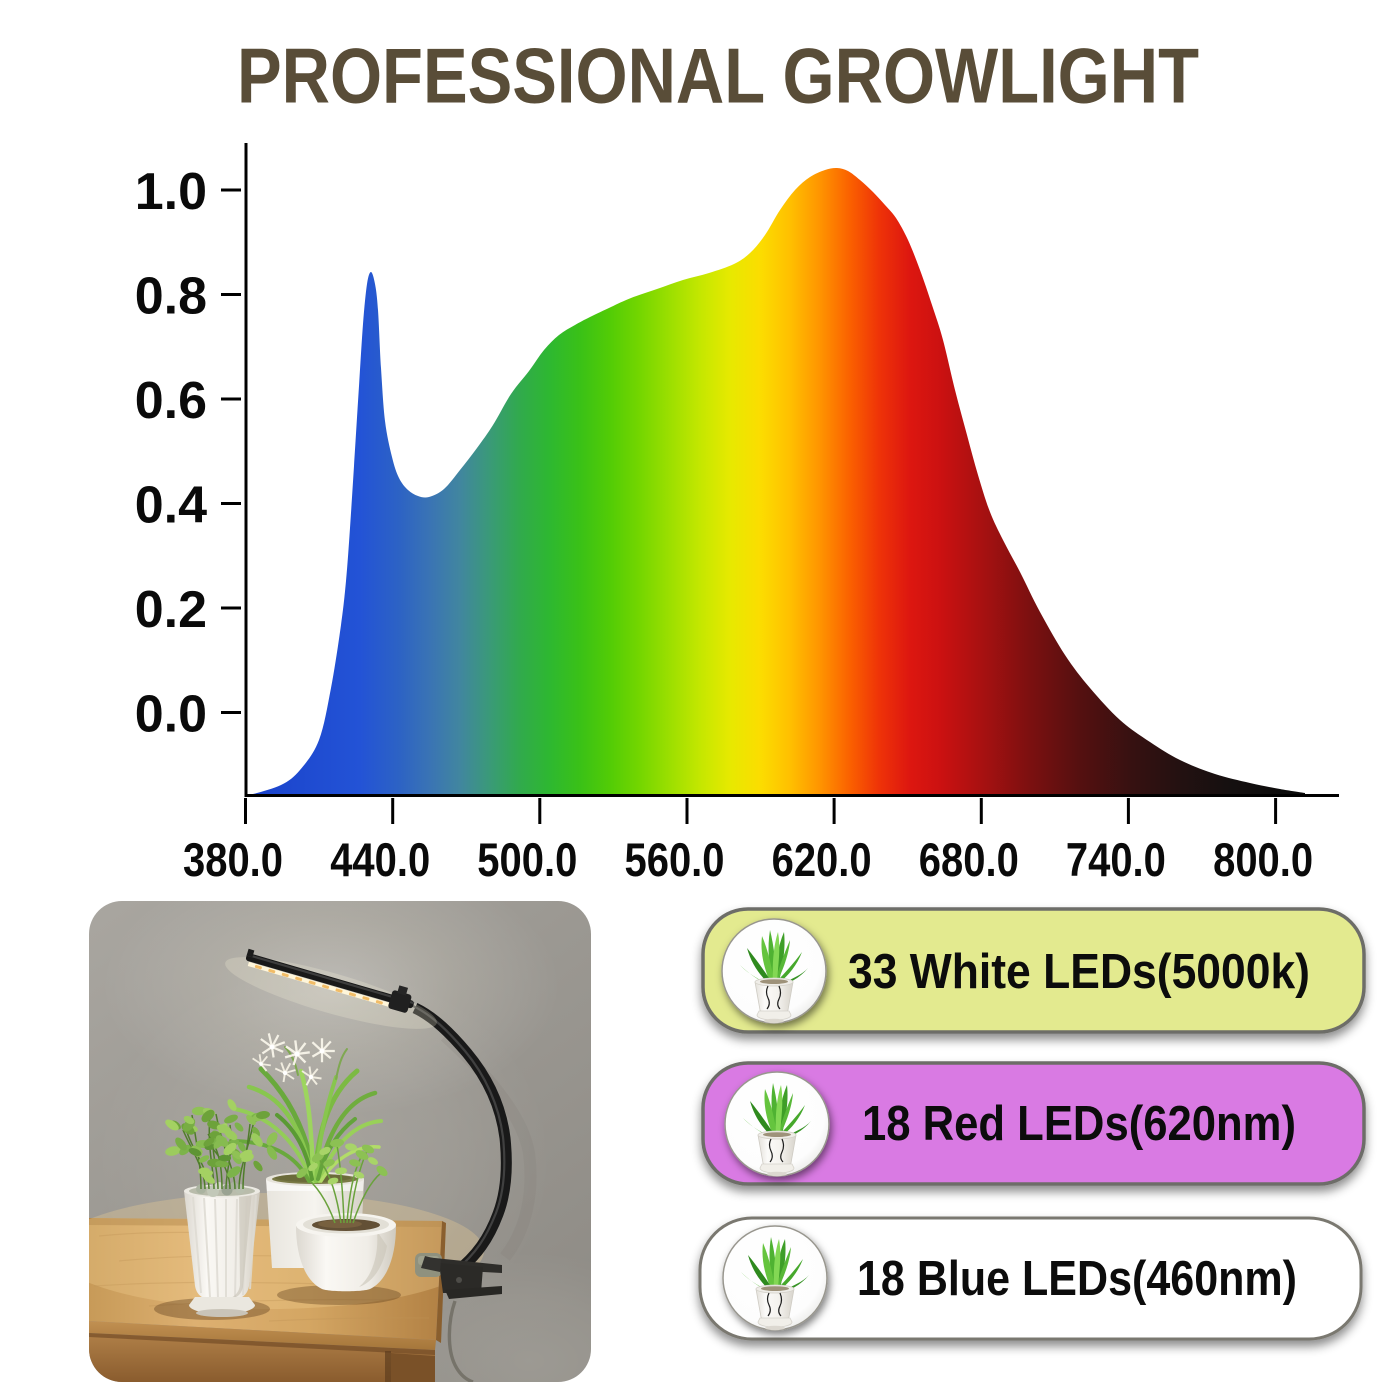 Image resolution: width=1400 pixels, height=1400 pixels. Describe the element at coordinates (1079, 1124) in the screenshot. I see `svg-text: 18 Red LEDs(620nm)` at that location.